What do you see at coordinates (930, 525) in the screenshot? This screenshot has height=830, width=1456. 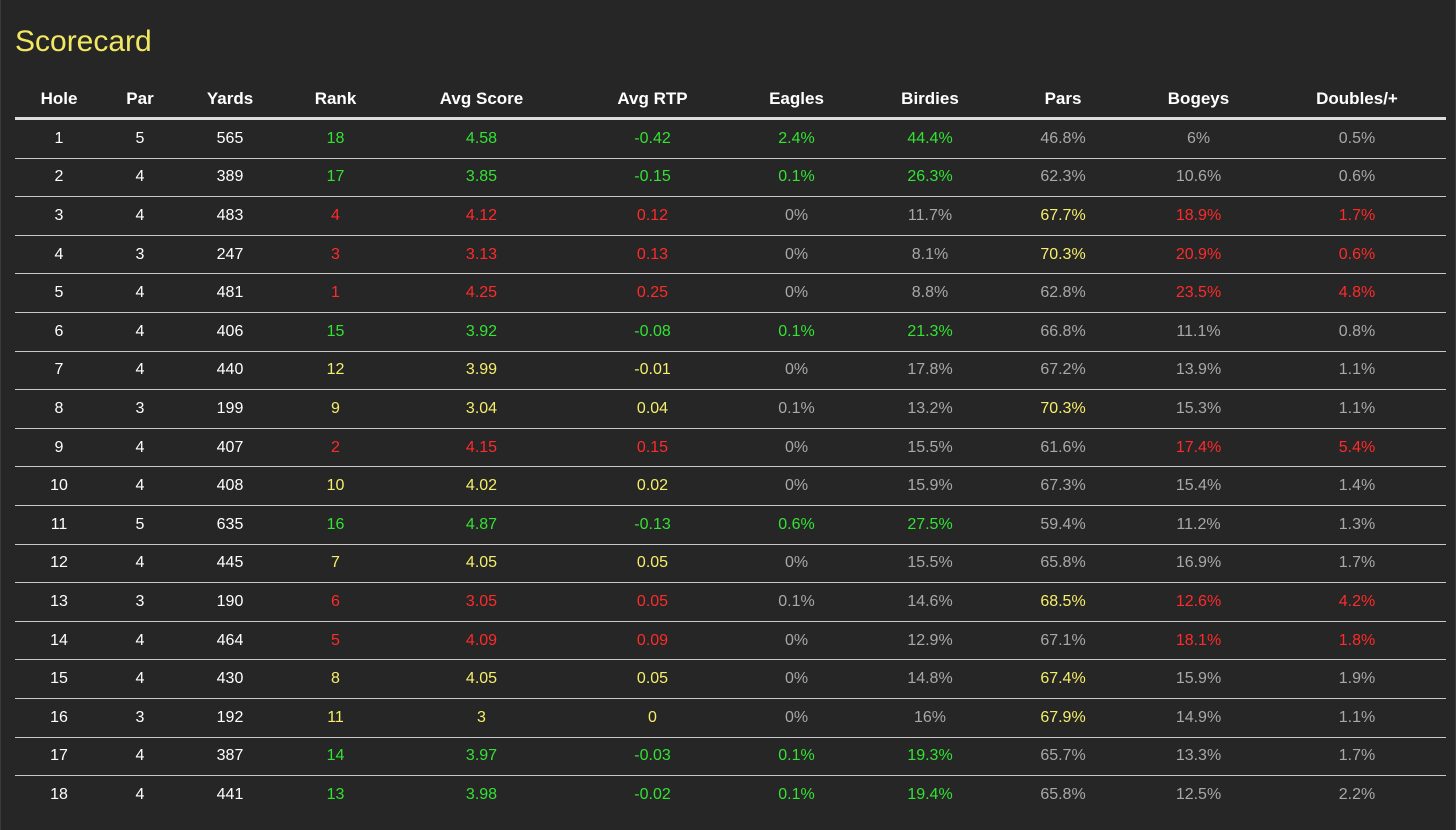 I see `cell-birdies: 27.5%` at bounding box center [930, 525].